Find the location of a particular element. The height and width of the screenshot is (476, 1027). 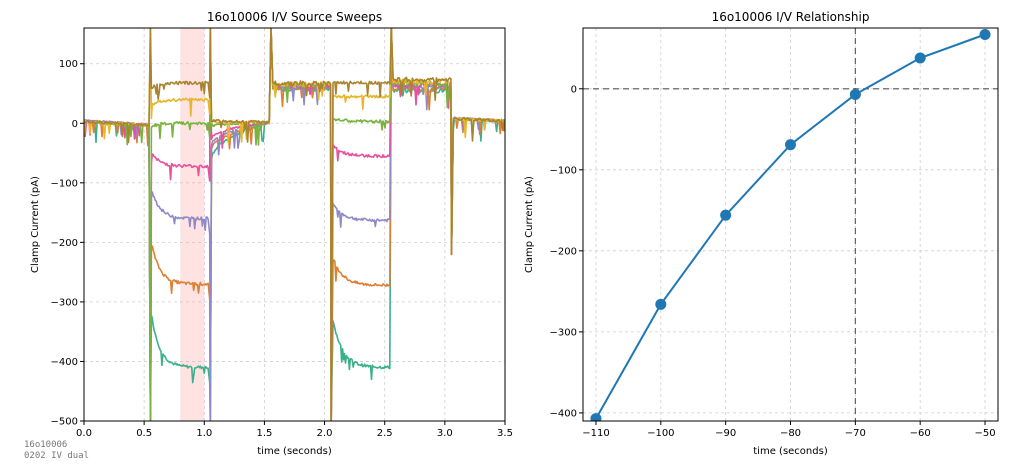

sweeps-x-tick-label: 0.5 is located at coordinates (144, 433).